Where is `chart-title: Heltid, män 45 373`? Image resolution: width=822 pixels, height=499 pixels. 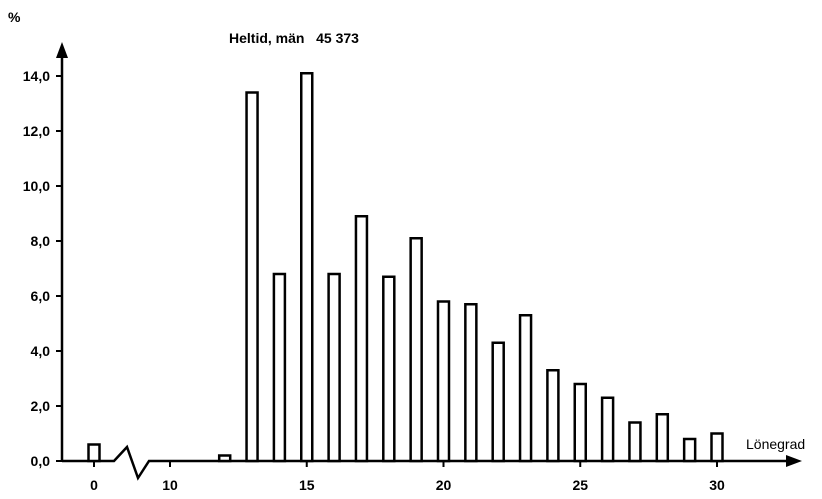 chart-title: Heltid, män 45 373 is located at coordinates (294, 38).